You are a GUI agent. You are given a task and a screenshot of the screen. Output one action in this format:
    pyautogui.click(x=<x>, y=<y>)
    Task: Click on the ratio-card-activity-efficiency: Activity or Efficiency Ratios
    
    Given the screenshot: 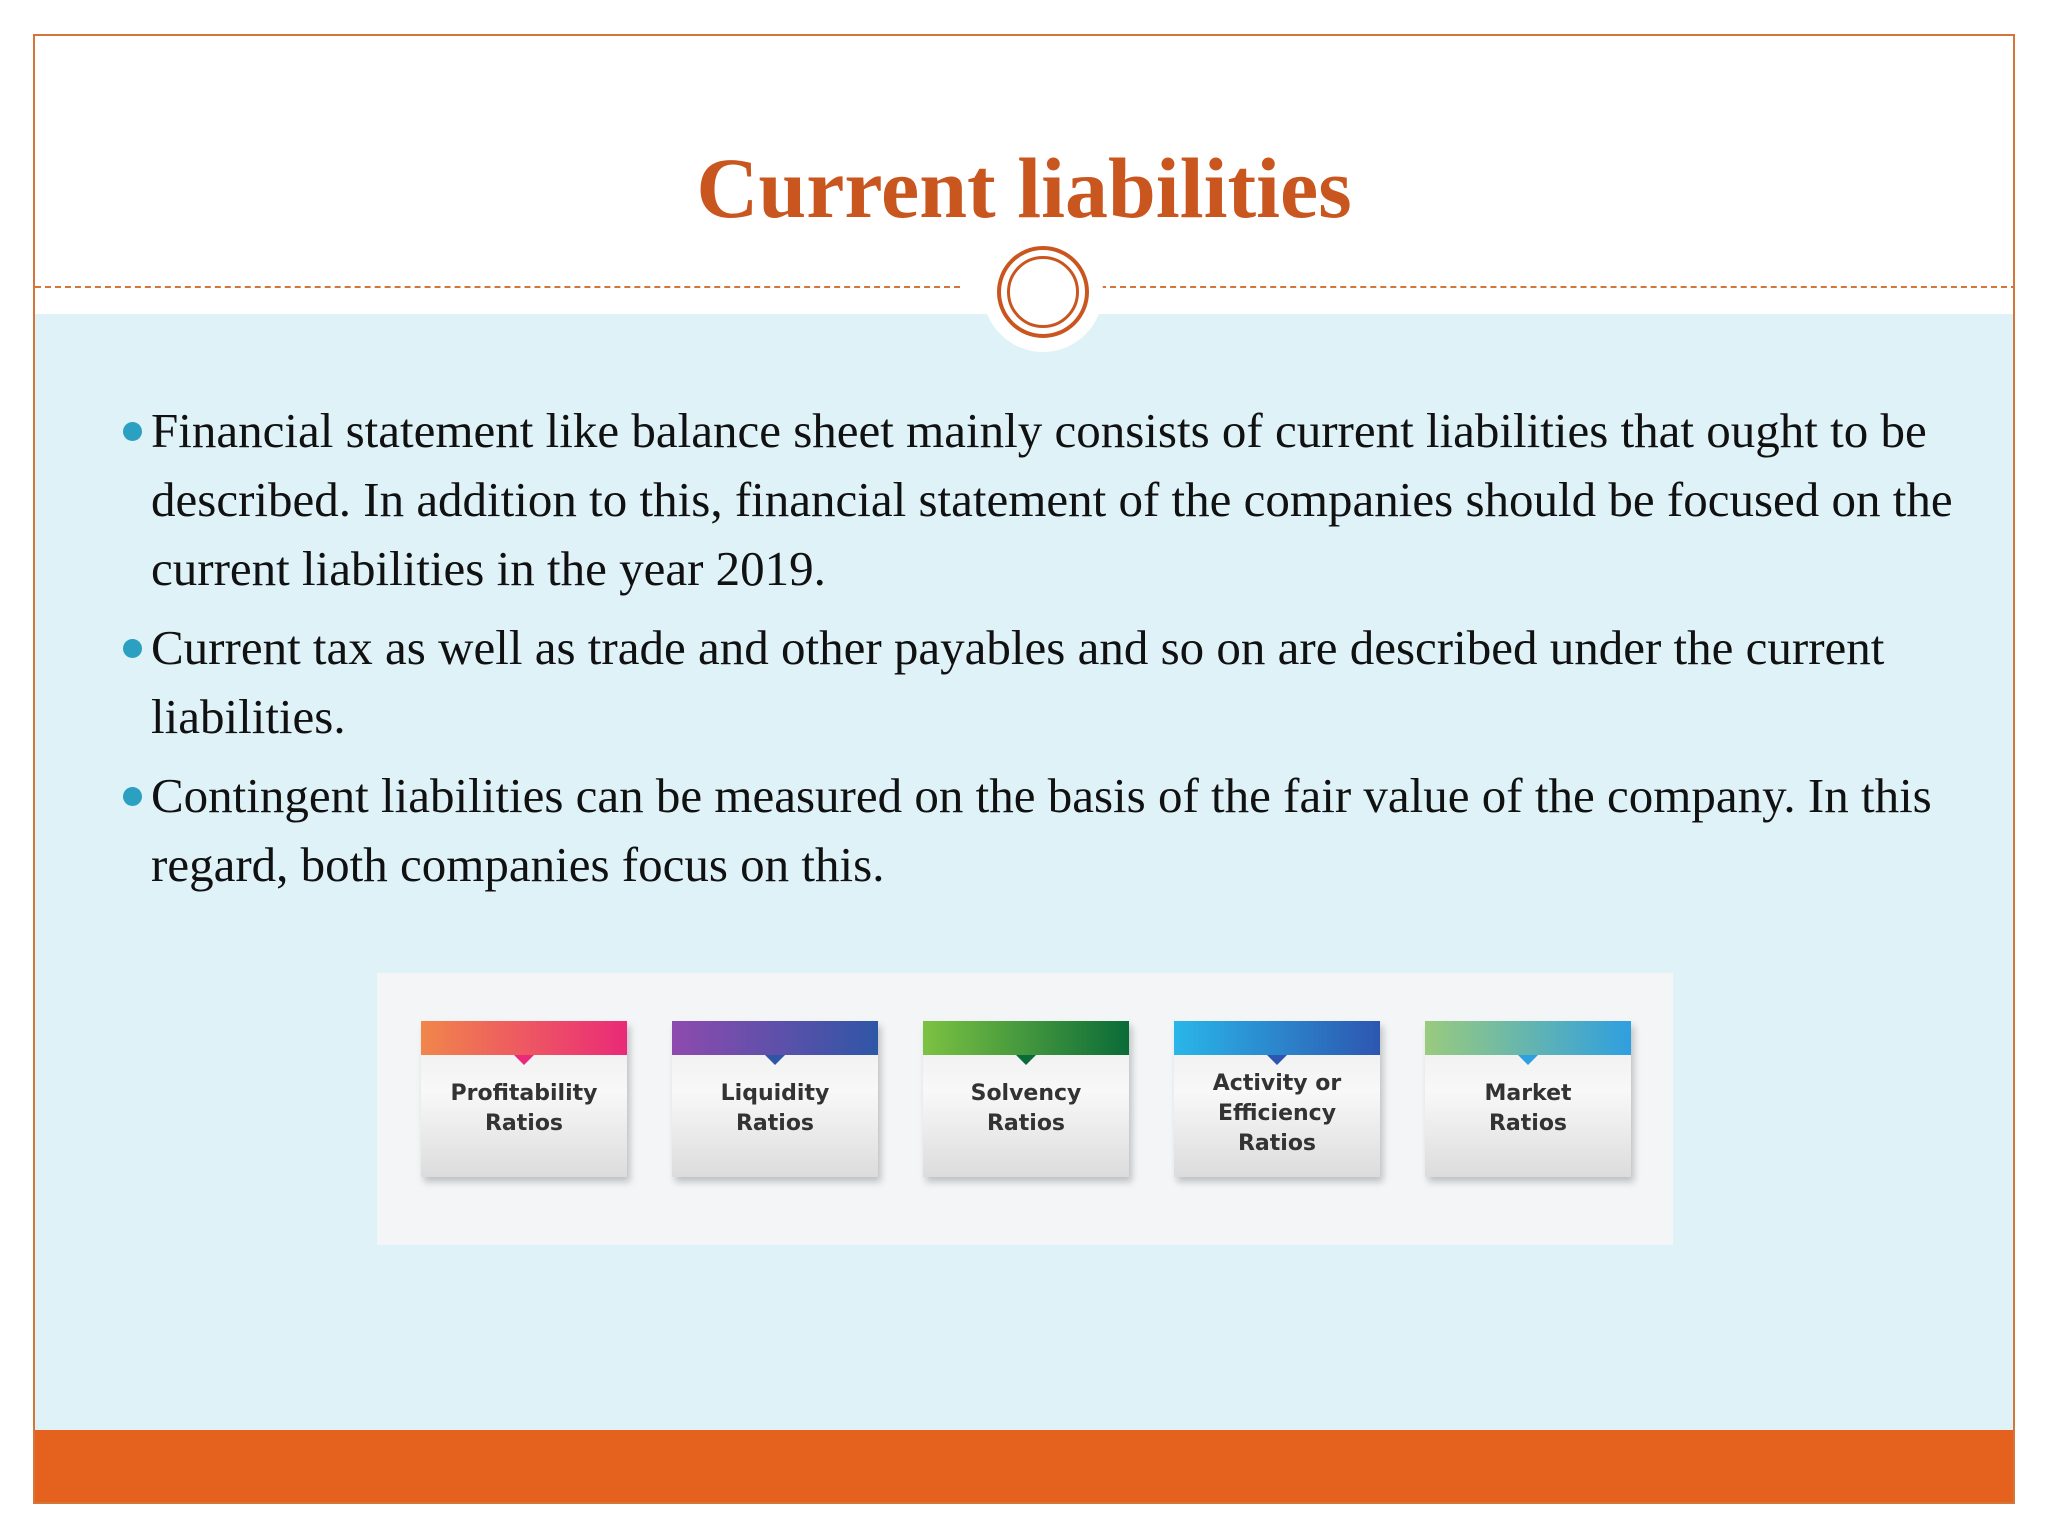 What is the action you would take?
    pyautogui.click(x=1277, y=1099)
    